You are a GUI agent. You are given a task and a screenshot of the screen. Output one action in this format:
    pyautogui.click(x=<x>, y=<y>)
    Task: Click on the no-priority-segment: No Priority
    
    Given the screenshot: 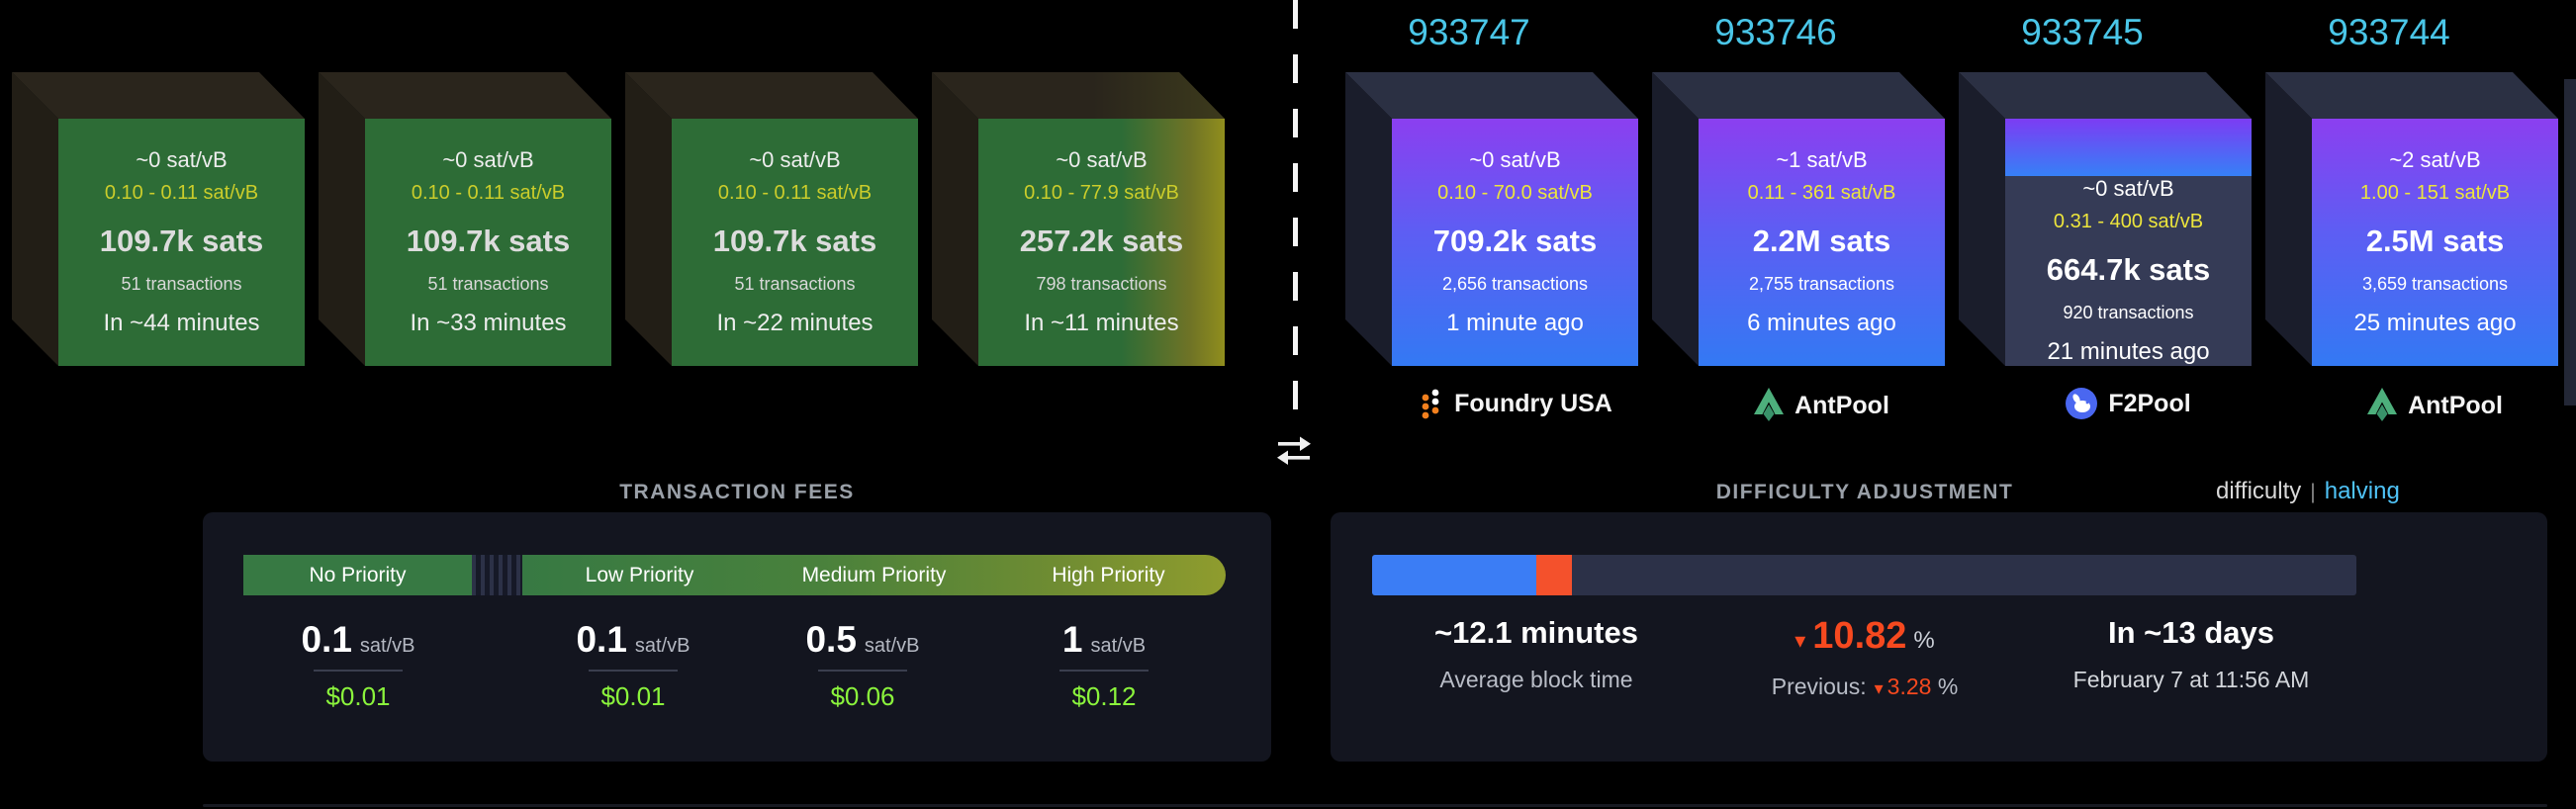 What is the action you would take?
    pyautogui.click(x=358, y=575)
    